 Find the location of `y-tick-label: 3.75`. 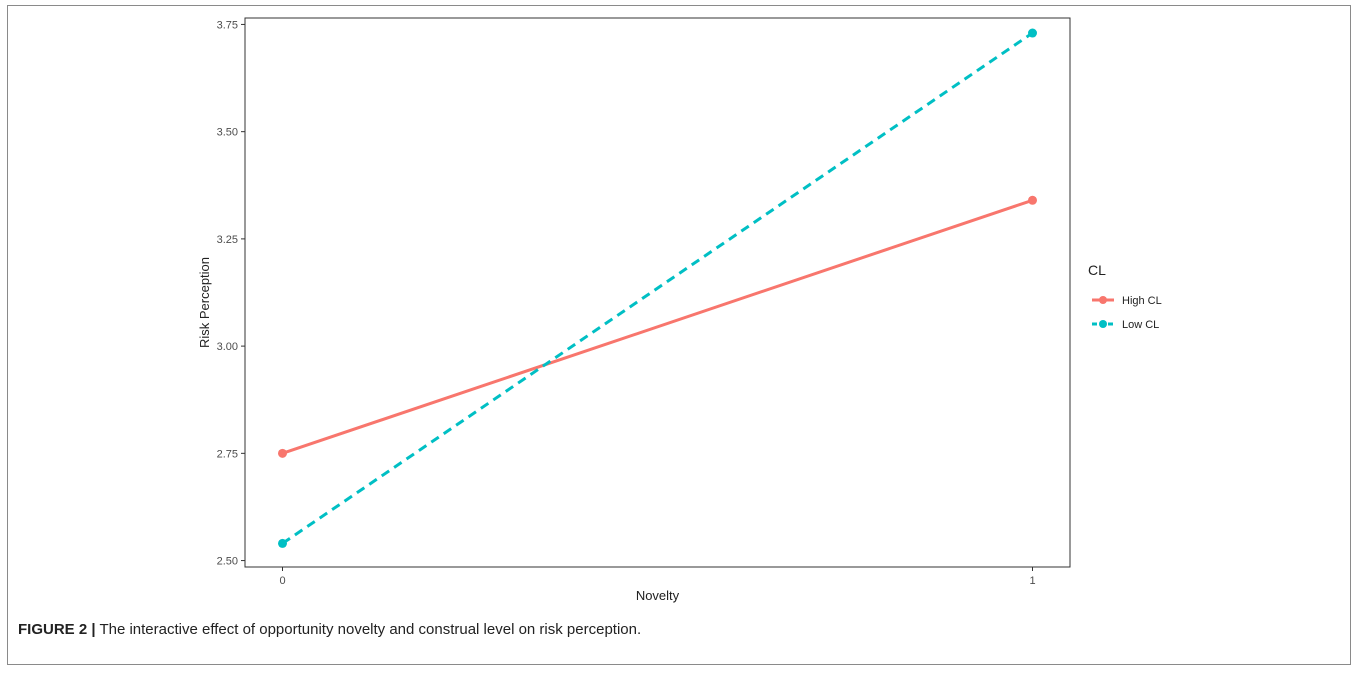

y-tick-label: 3.75 is located at coordinates (227, 25).